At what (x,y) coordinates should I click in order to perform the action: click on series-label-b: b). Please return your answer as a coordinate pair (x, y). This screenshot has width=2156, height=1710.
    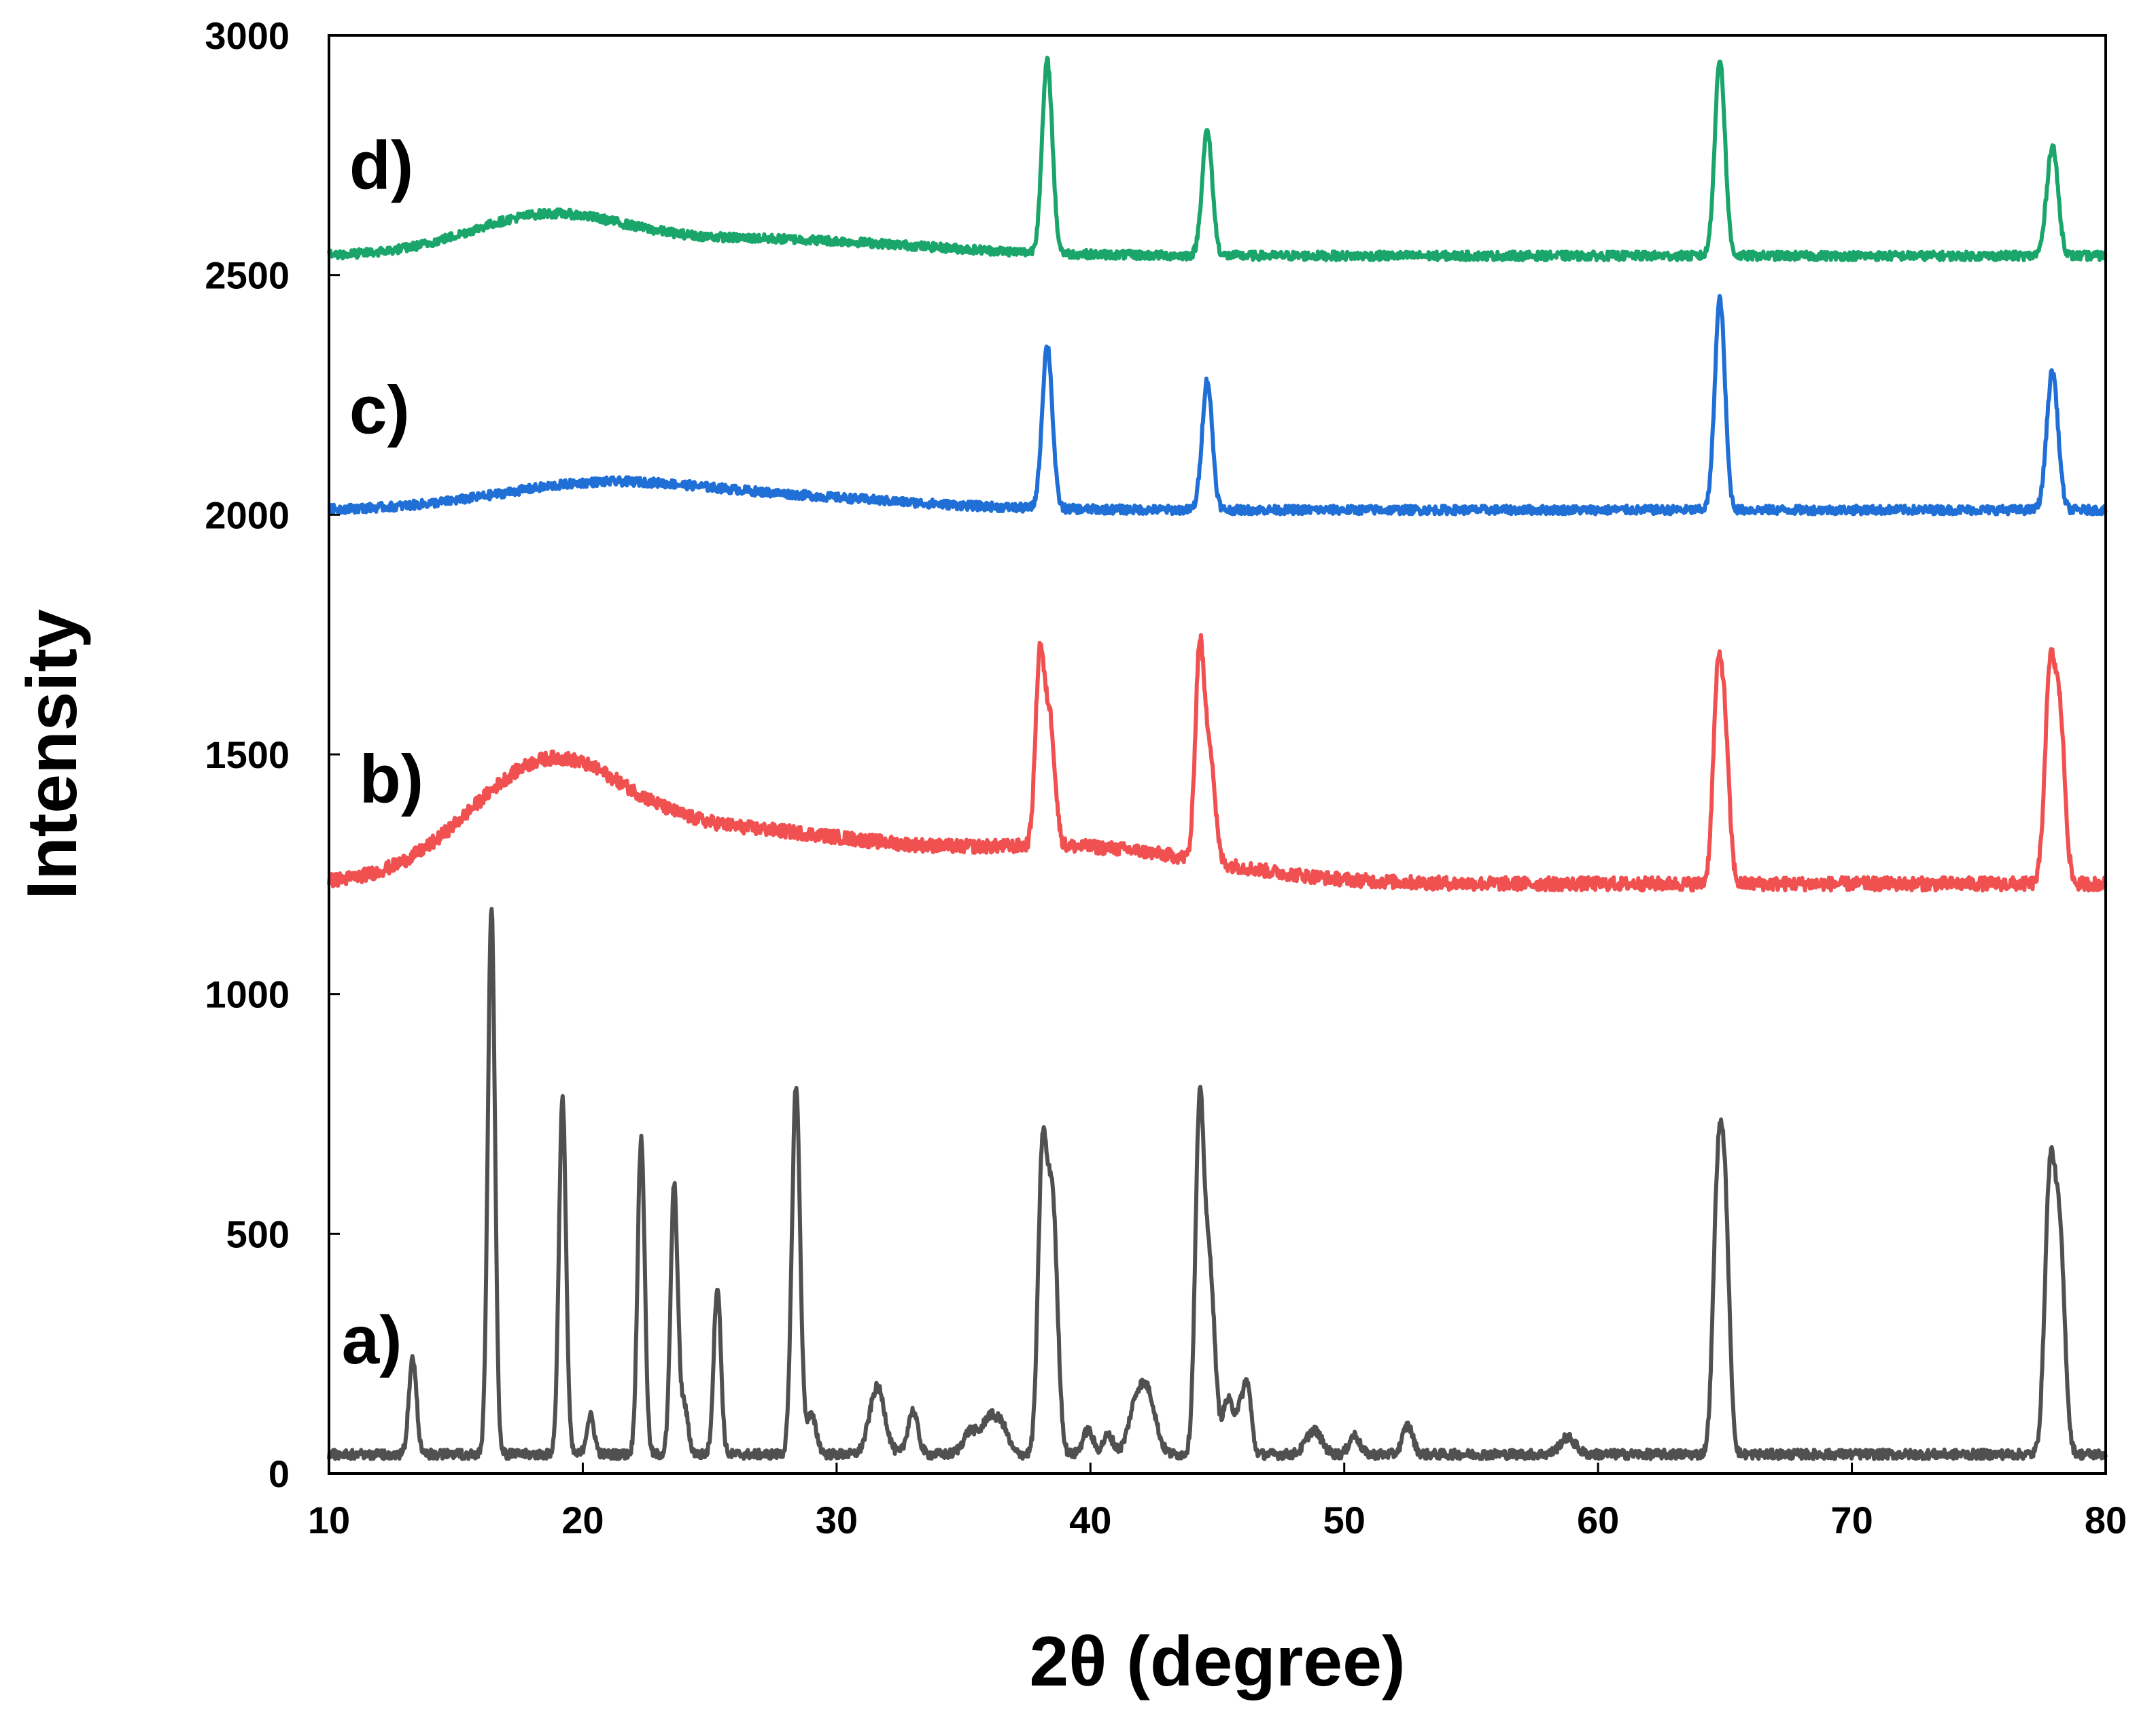
    Looking at the image, I should click on (391, 779).